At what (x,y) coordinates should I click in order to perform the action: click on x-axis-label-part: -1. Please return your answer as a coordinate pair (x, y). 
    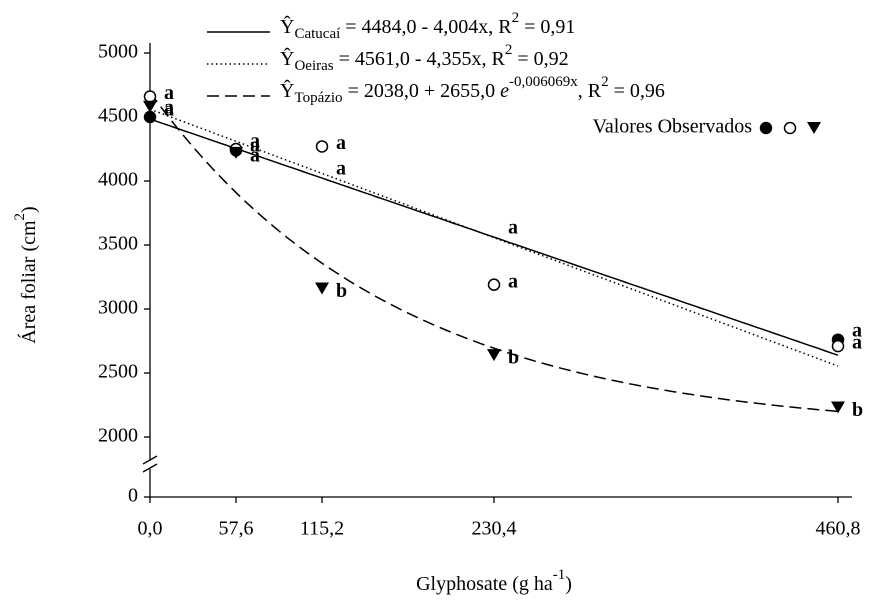
    Looking at the image, I should click on (559, 575).